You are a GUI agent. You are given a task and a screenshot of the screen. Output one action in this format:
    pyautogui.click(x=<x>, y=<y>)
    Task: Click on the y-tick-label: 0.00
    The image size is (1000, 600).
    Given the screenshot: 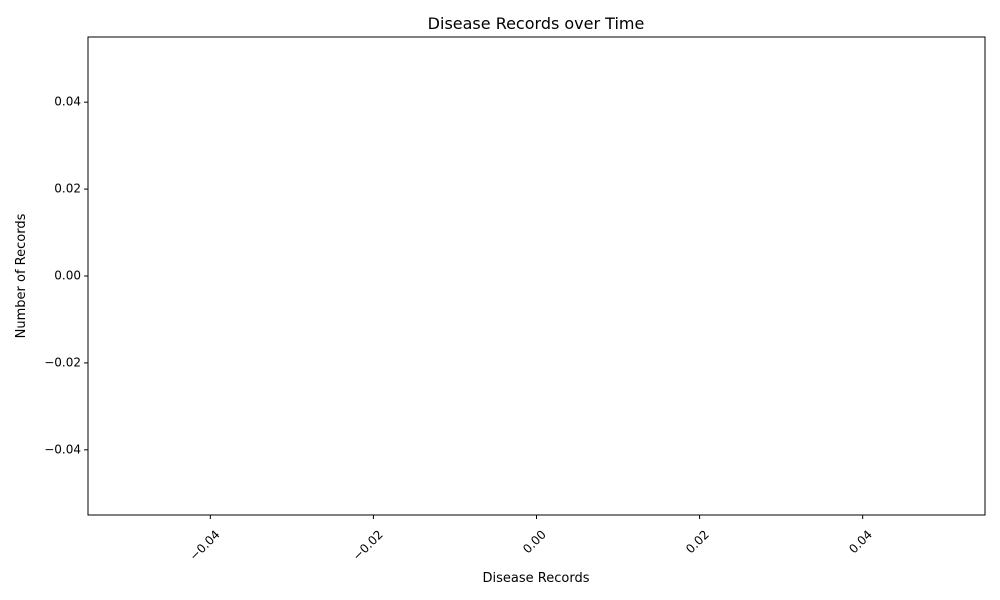 What is the action you would take?
    pyautogui.click(x=67, y=276)
    